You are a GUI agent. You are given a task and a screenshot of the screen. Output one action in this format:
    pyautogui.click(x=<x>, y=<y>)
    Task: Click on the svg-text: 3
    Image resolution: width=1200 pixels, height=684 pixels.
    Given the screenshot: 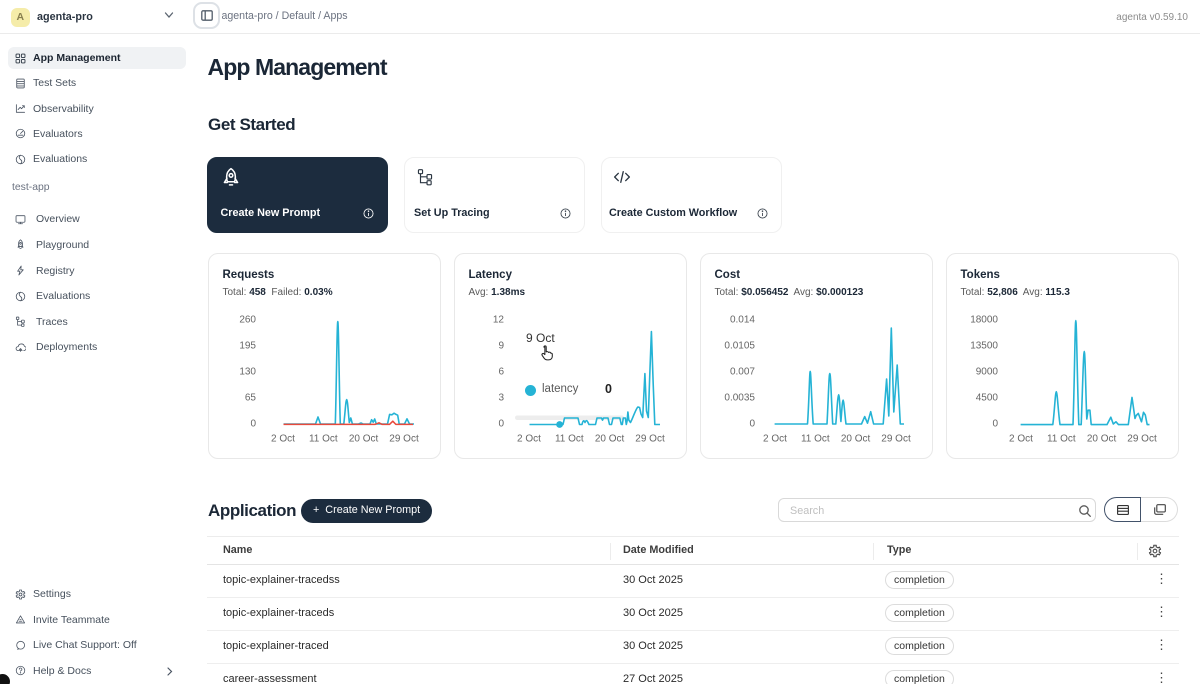 What is the action you would take?
    pyautogui.click(x=501, y=398)
    